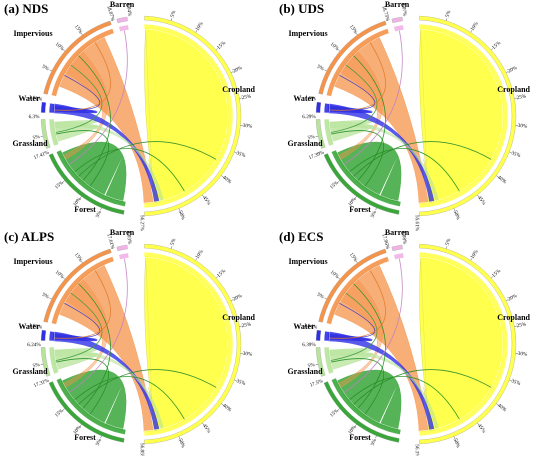  What do you see at coordinates (247, 126) in the screenshot?
I see `tick-label: 30%` at bounding box center [247, 126].